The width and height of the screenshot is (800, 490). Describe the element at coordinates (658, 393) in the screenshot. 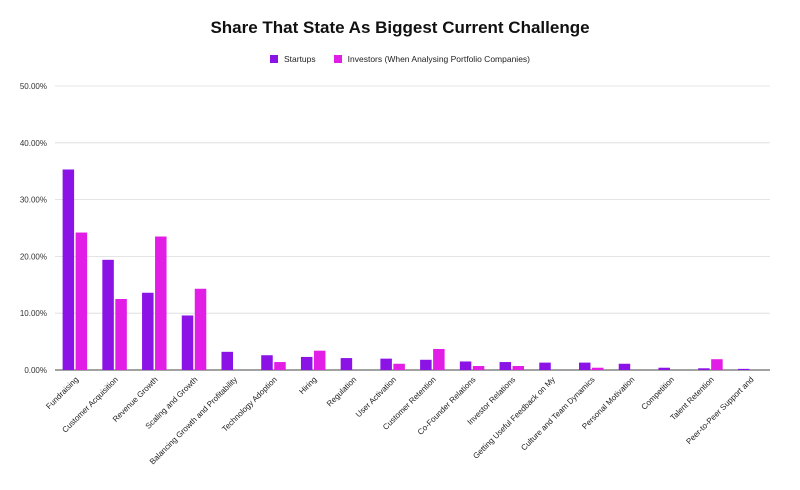

I see `x-tick-label: Competition` at that location.